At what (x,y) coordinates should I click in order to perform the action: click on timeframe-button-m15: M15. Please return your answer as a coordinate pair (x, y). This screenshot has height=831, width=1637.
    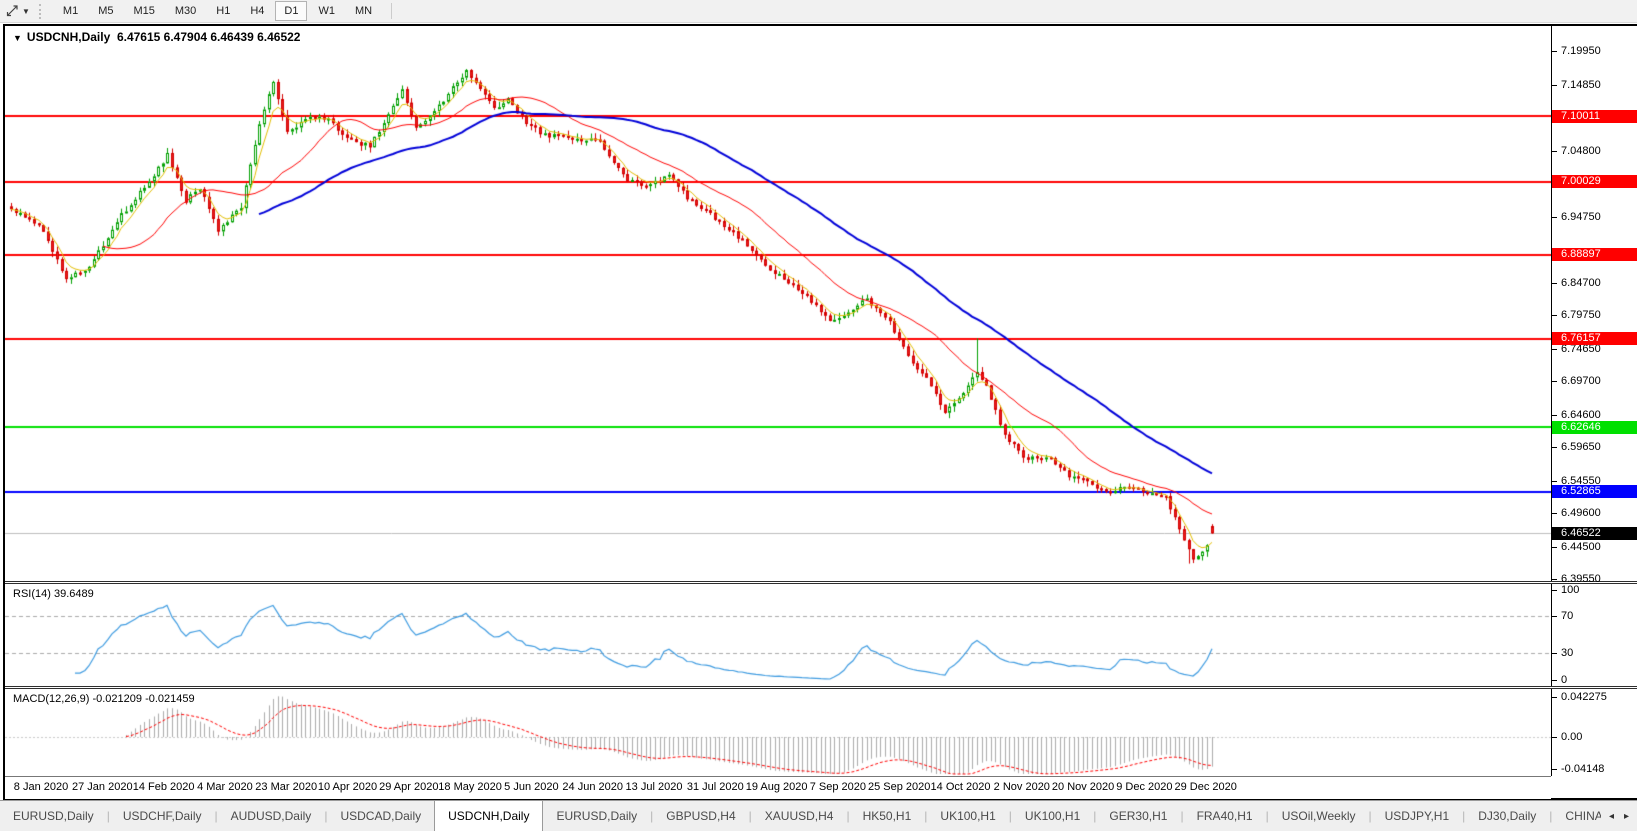
    Looking at the image, I should click on (144, 11).